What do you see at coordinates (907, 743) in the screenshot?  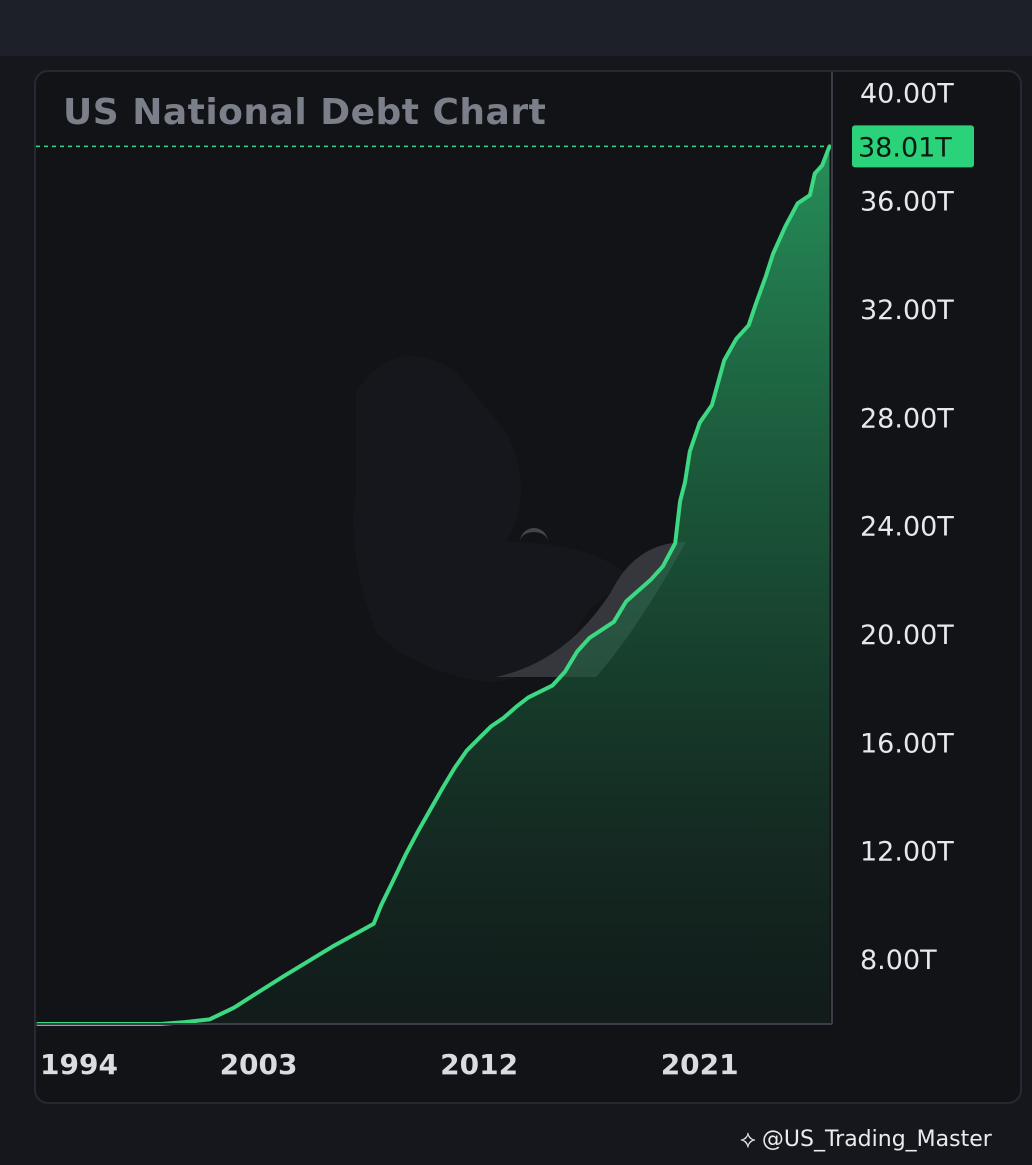 I see `y-tick-label: 16.00T` at bounding box center [907, 743].